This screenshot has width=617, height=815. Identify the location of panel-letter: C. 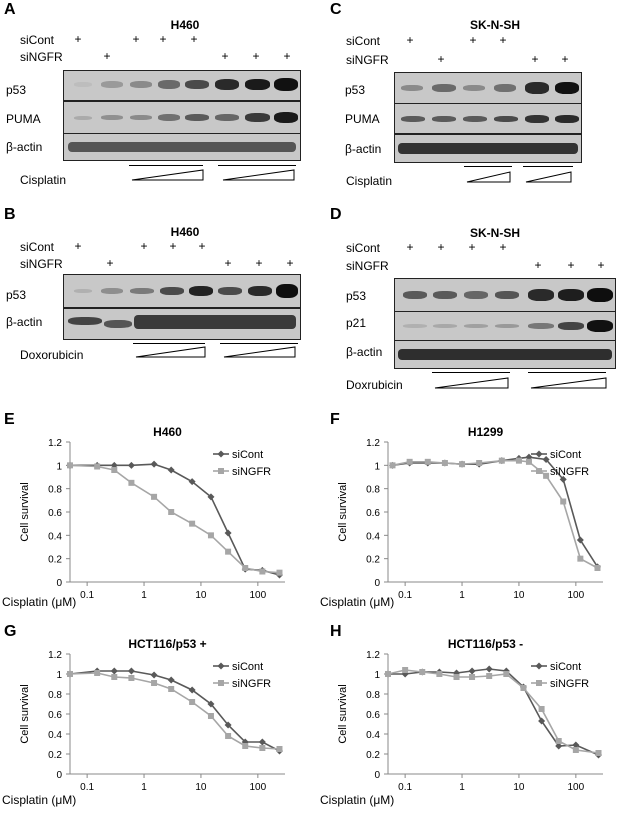
(336, 9).